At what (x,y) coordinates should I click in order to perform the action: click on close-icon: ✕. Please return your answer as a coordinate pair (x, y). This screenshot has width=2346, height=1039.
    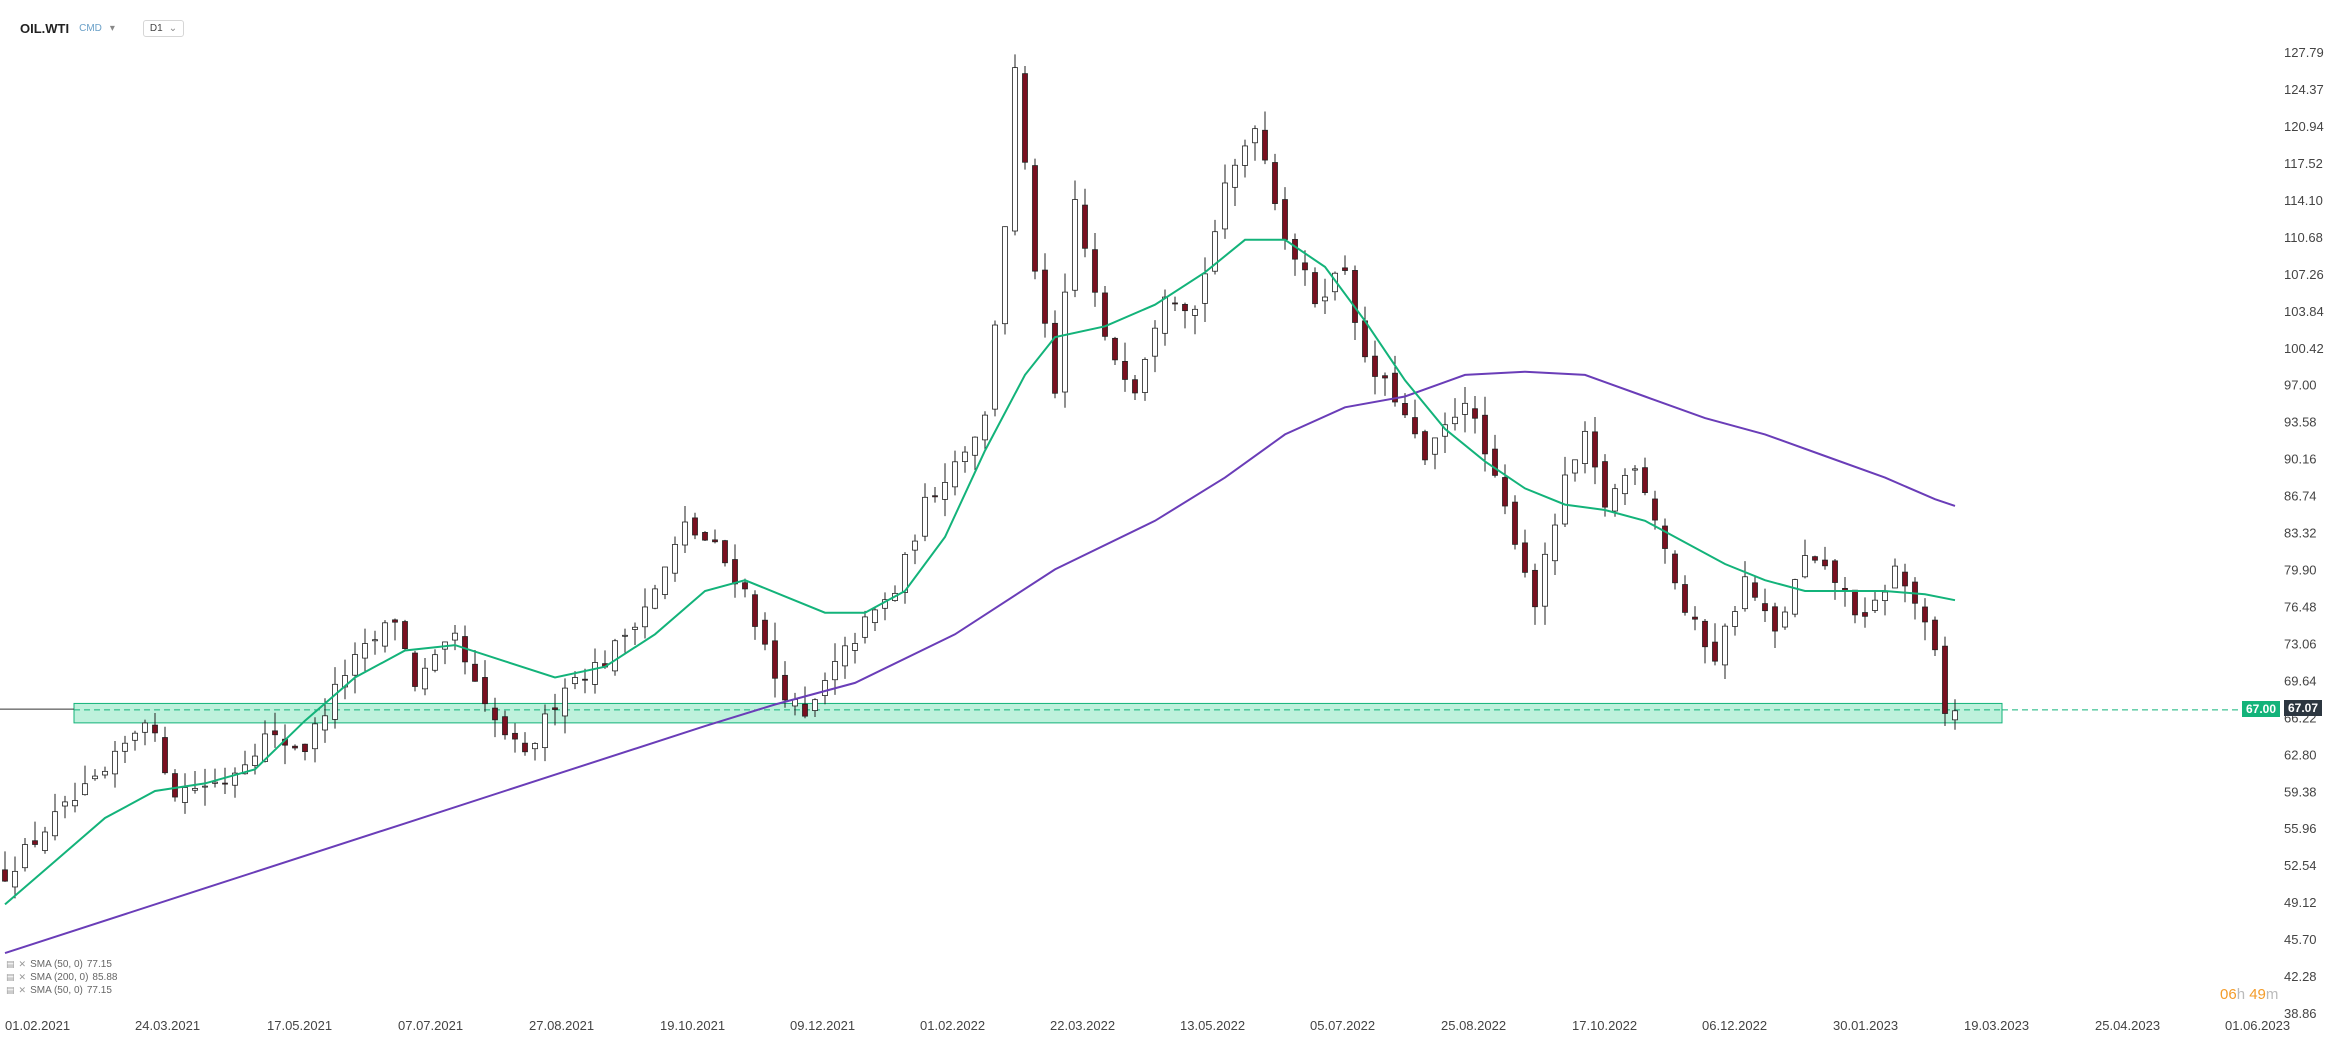
    Looking at the image, I should click on (22, 964).